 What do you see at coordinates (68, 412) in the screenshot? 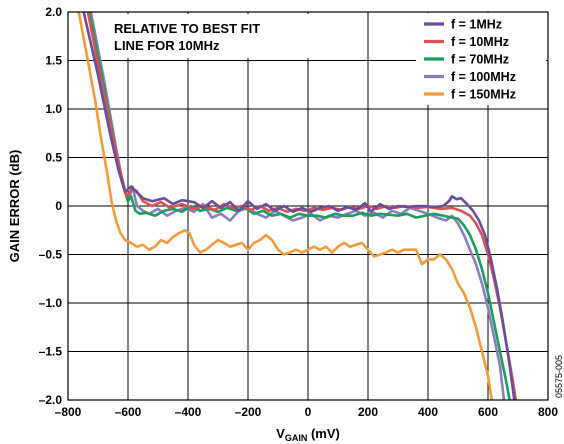
I see `x-tick-label: –800` at bounding box center [68, 412].